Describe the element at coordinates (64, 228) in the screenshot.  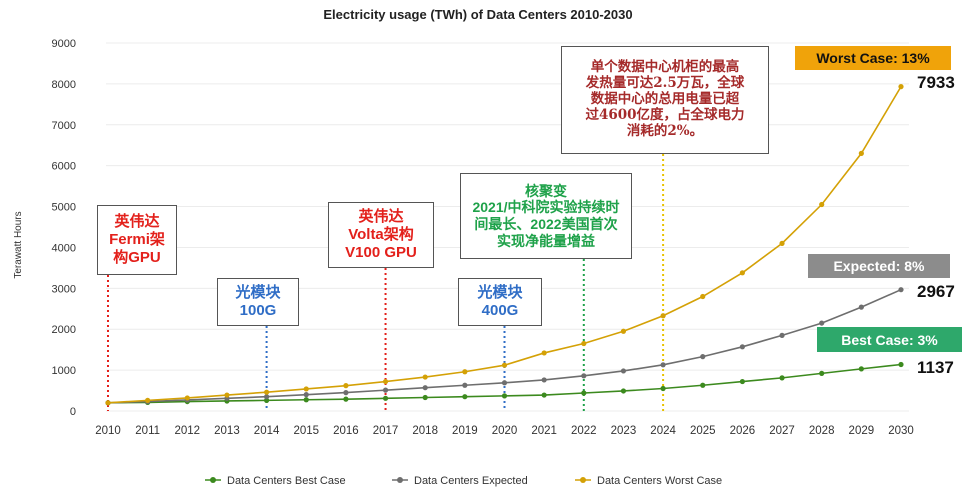
I see `y-tick-labels: 0 1000 2000 3000 4000 5000 6000 7000 8000 9000` at that location.